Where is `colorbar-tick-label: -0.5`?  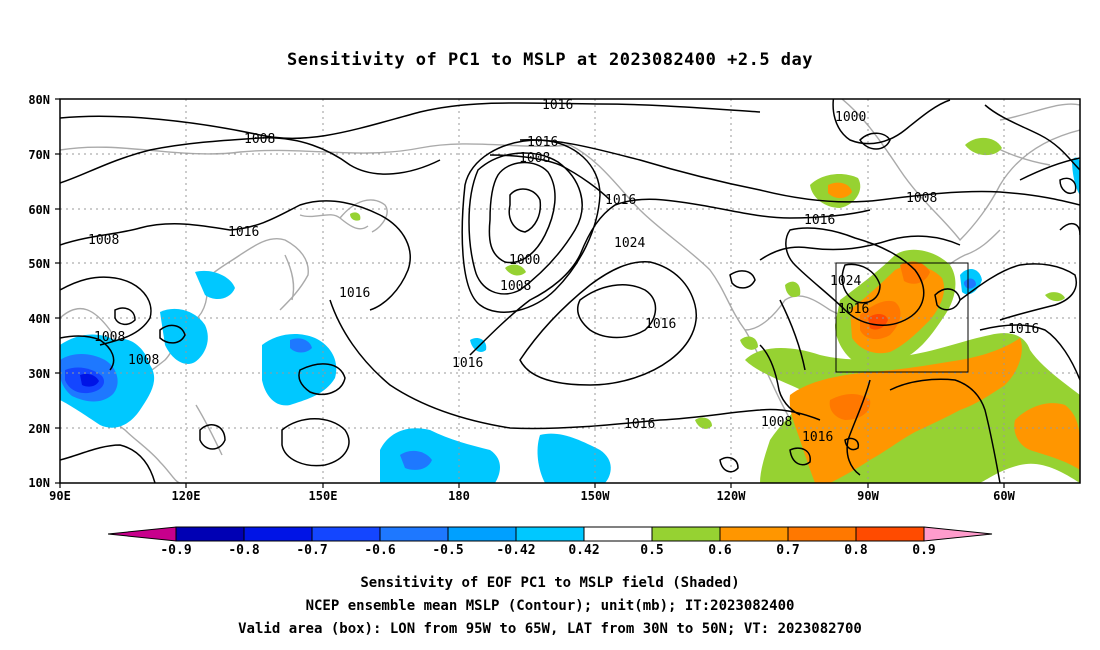 colorbar-tick-label: -0.5 is located at coordinates (448, 550).